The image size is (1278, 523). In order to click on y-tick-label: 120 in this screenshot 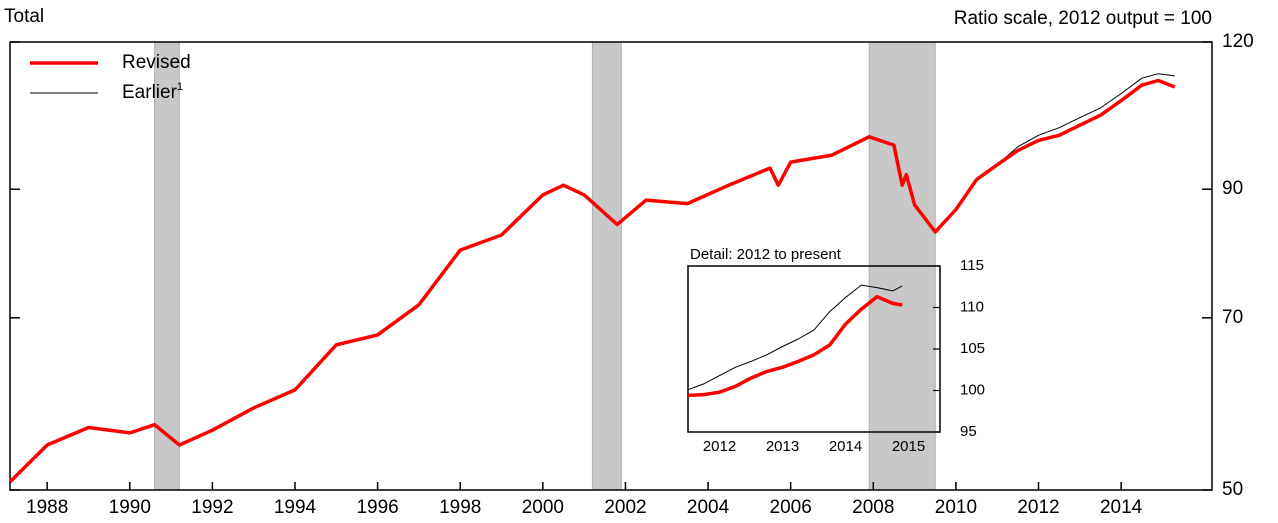, I will do `click(1238, 41)`.